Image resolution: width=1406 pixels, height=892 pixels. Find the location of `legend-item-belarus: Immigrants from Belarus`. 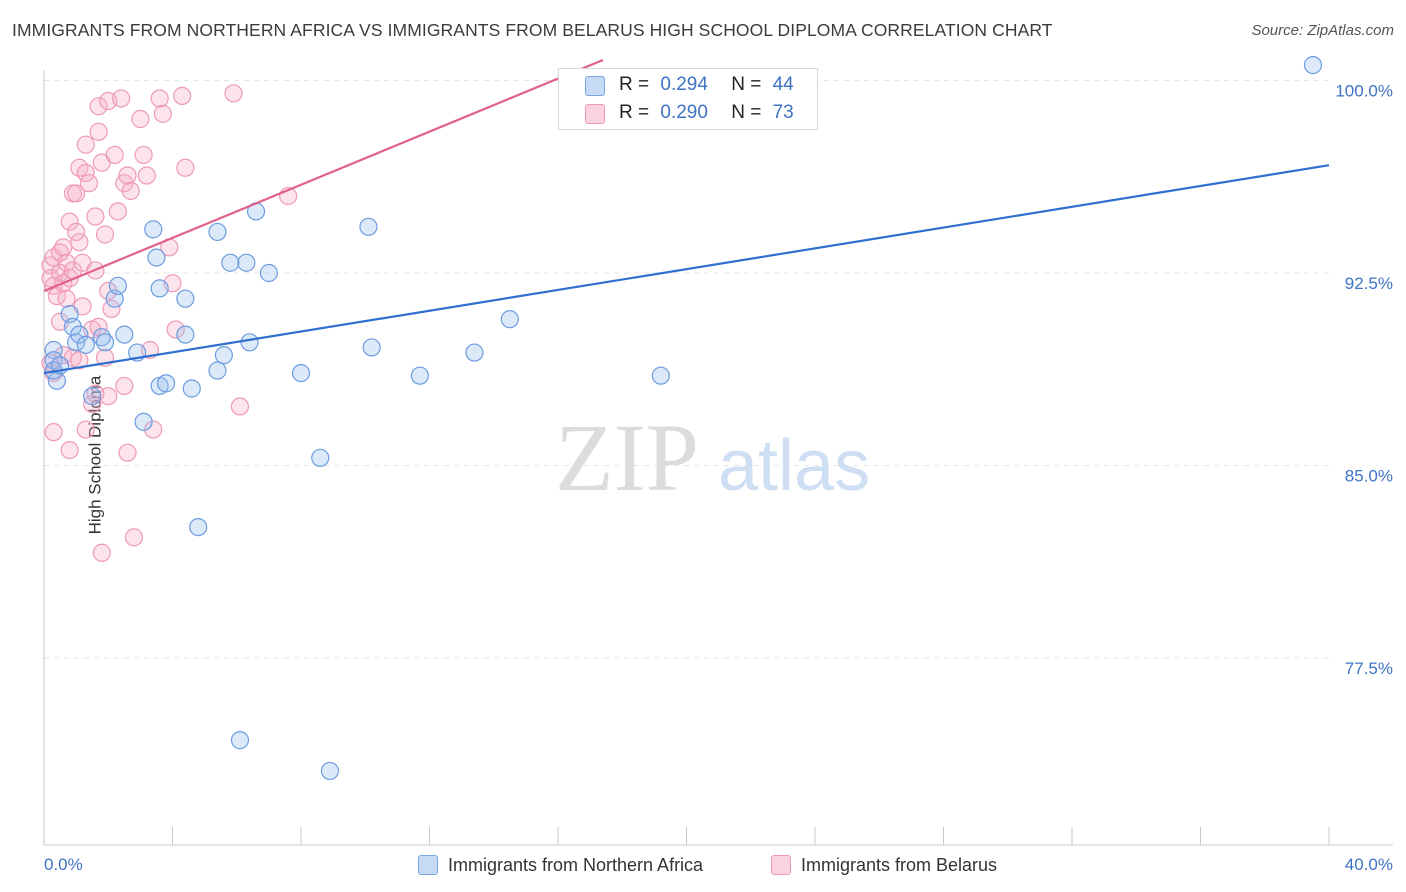

legend-item-belarus: Immigrants from Belarus is located at coordinates (884, 865).